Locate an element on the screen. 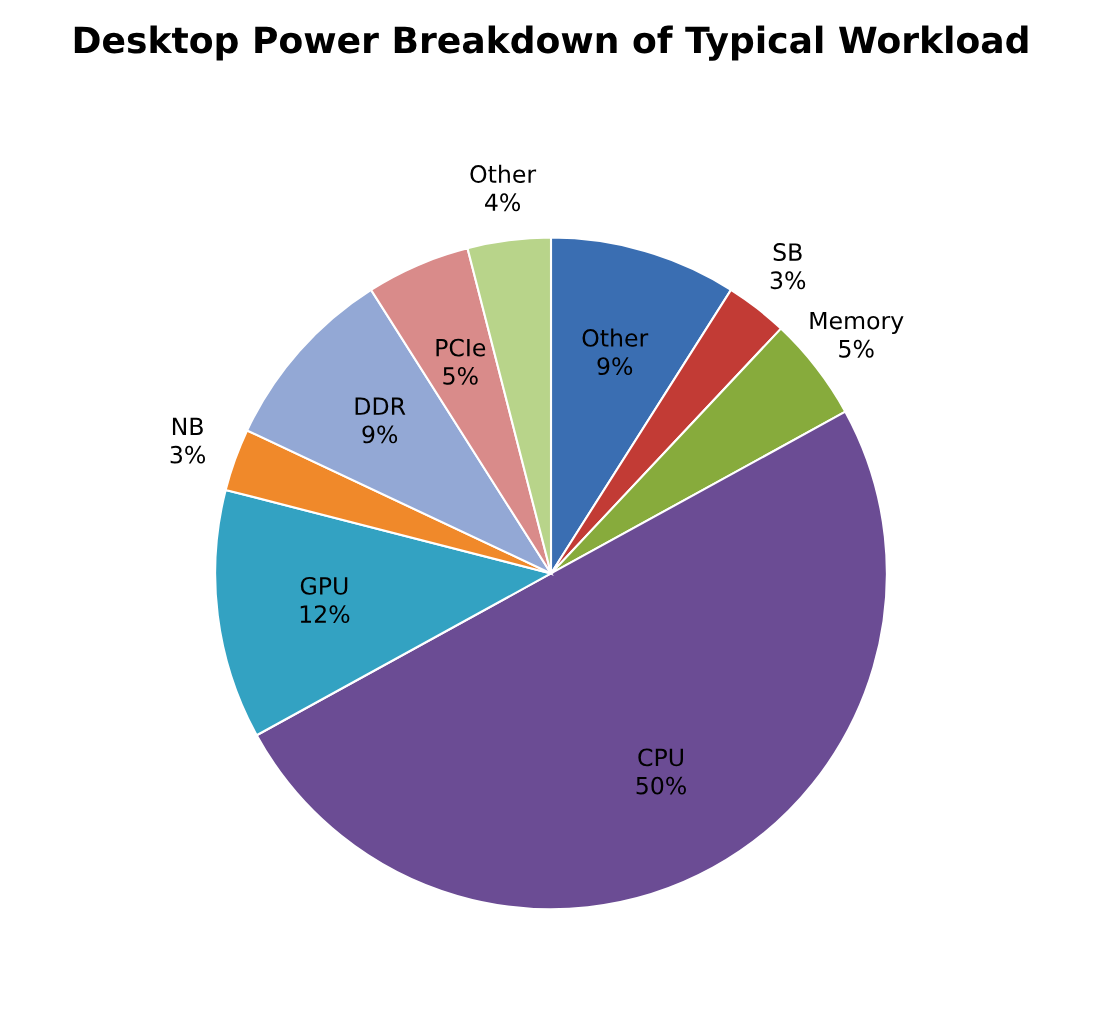  data-label: 4% is located at coordinates (503, 202).